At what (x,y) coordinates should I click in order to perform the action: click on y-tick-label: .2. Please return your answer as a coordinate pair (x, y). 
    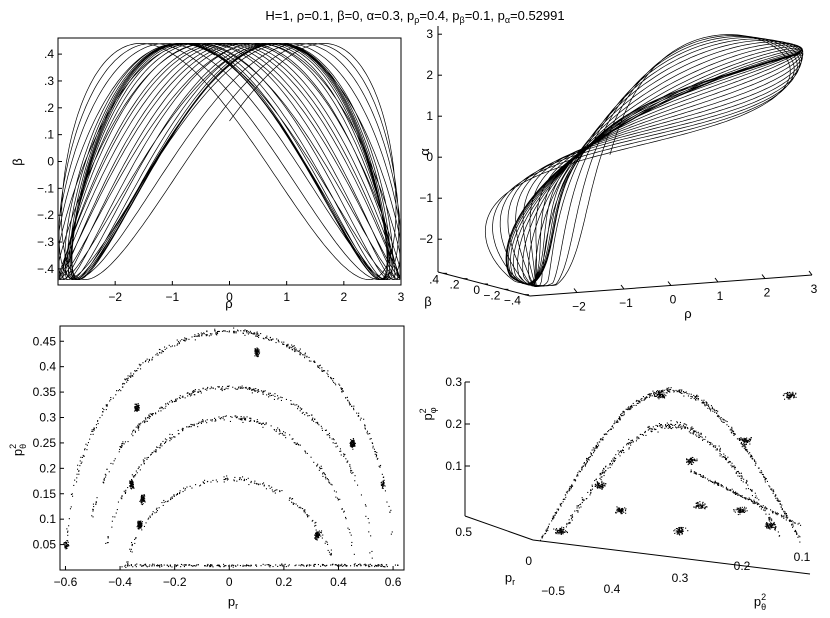
    Looking at the image, I should click on (49, 108).